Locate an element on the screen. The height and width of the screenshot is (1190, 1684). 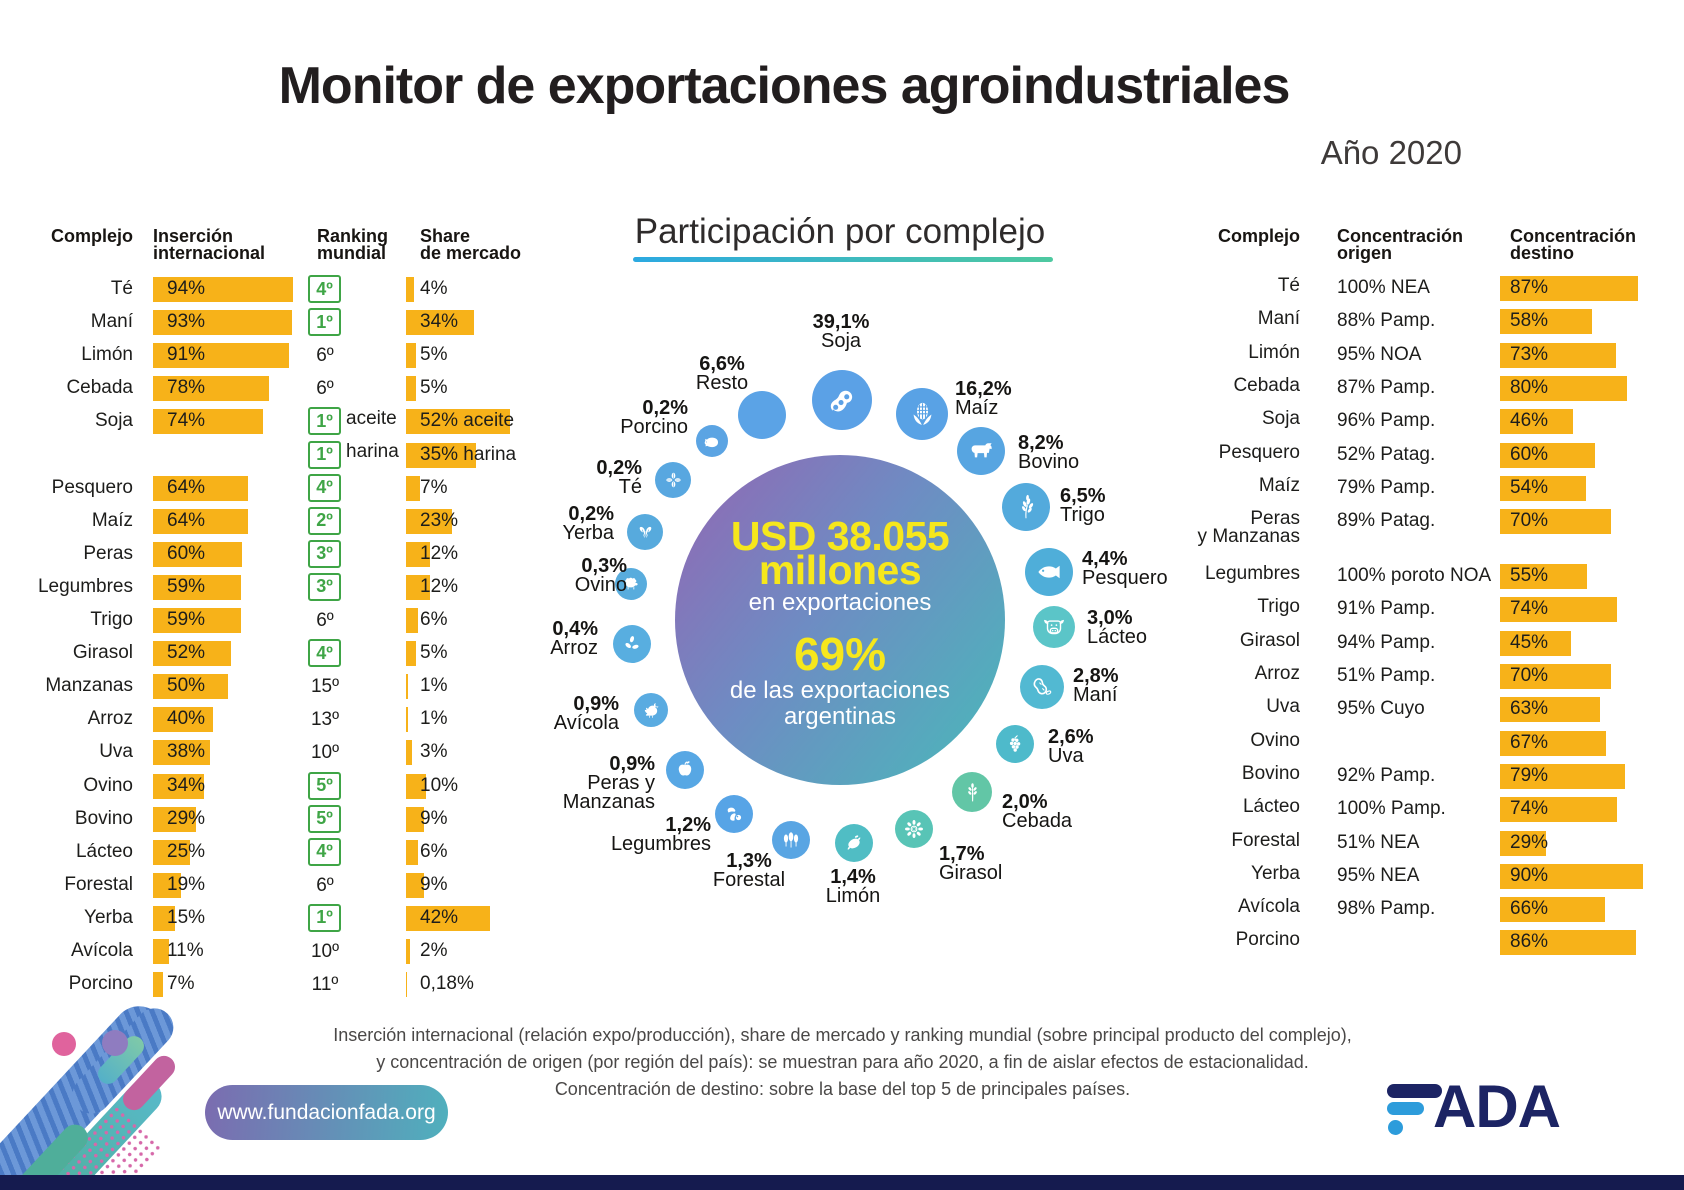
bubble-percent: 16,2% is located at coordinates (983, 389).